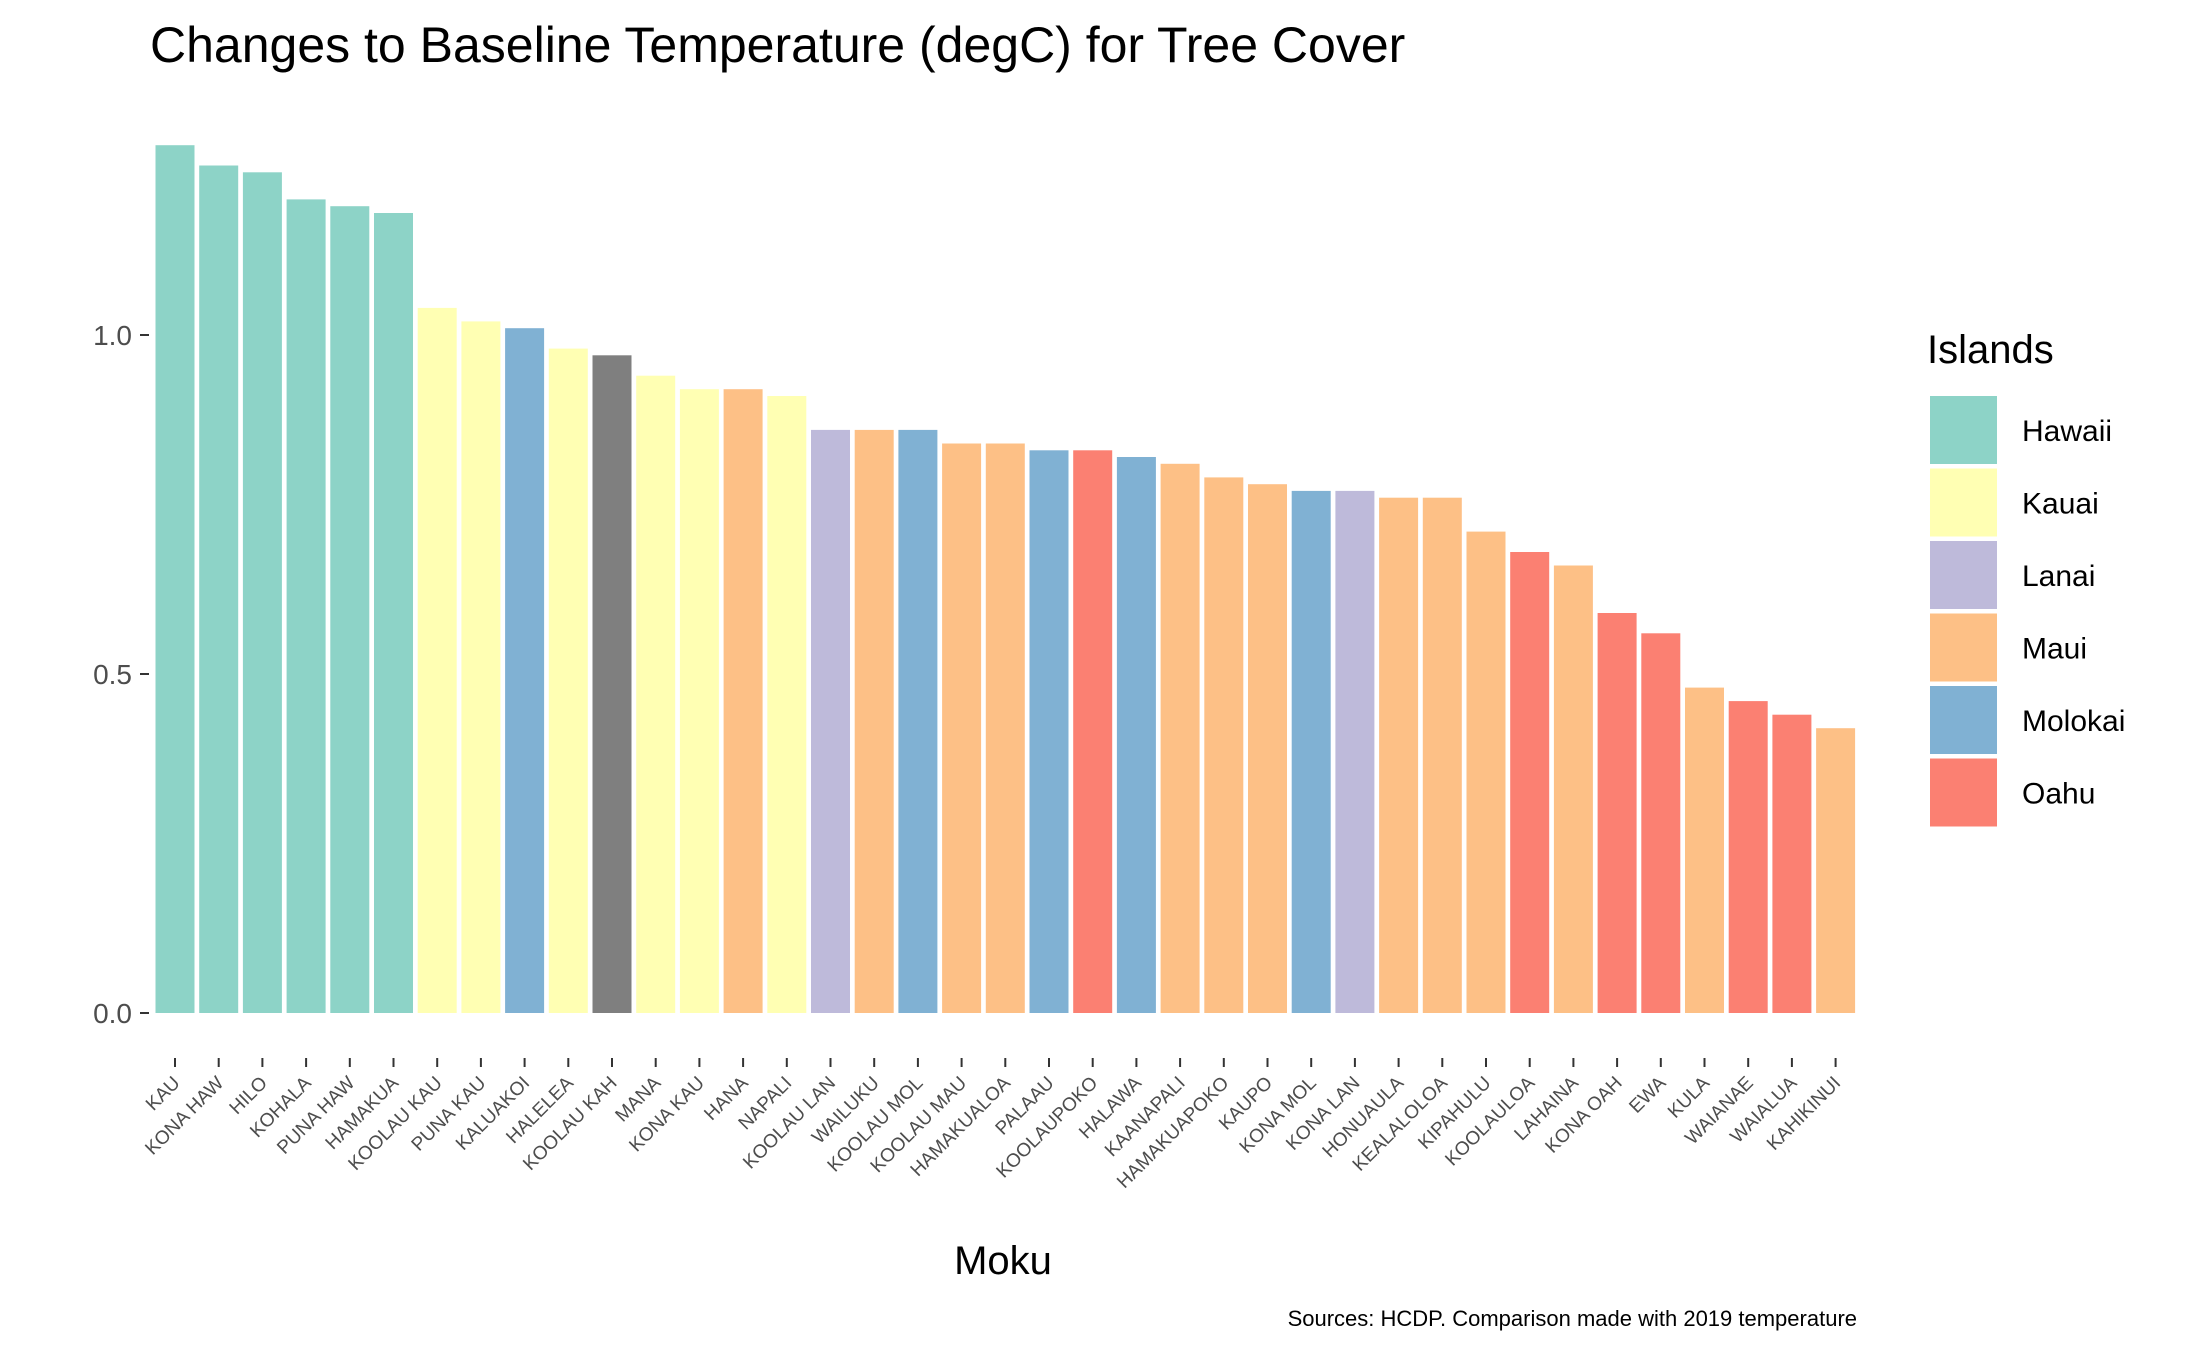 The image size is (2187, 1351). What do you see at coordinates (437, 660) in the screenshot?
I see `bar-koolau-kau` at bounding box center [437, 660].